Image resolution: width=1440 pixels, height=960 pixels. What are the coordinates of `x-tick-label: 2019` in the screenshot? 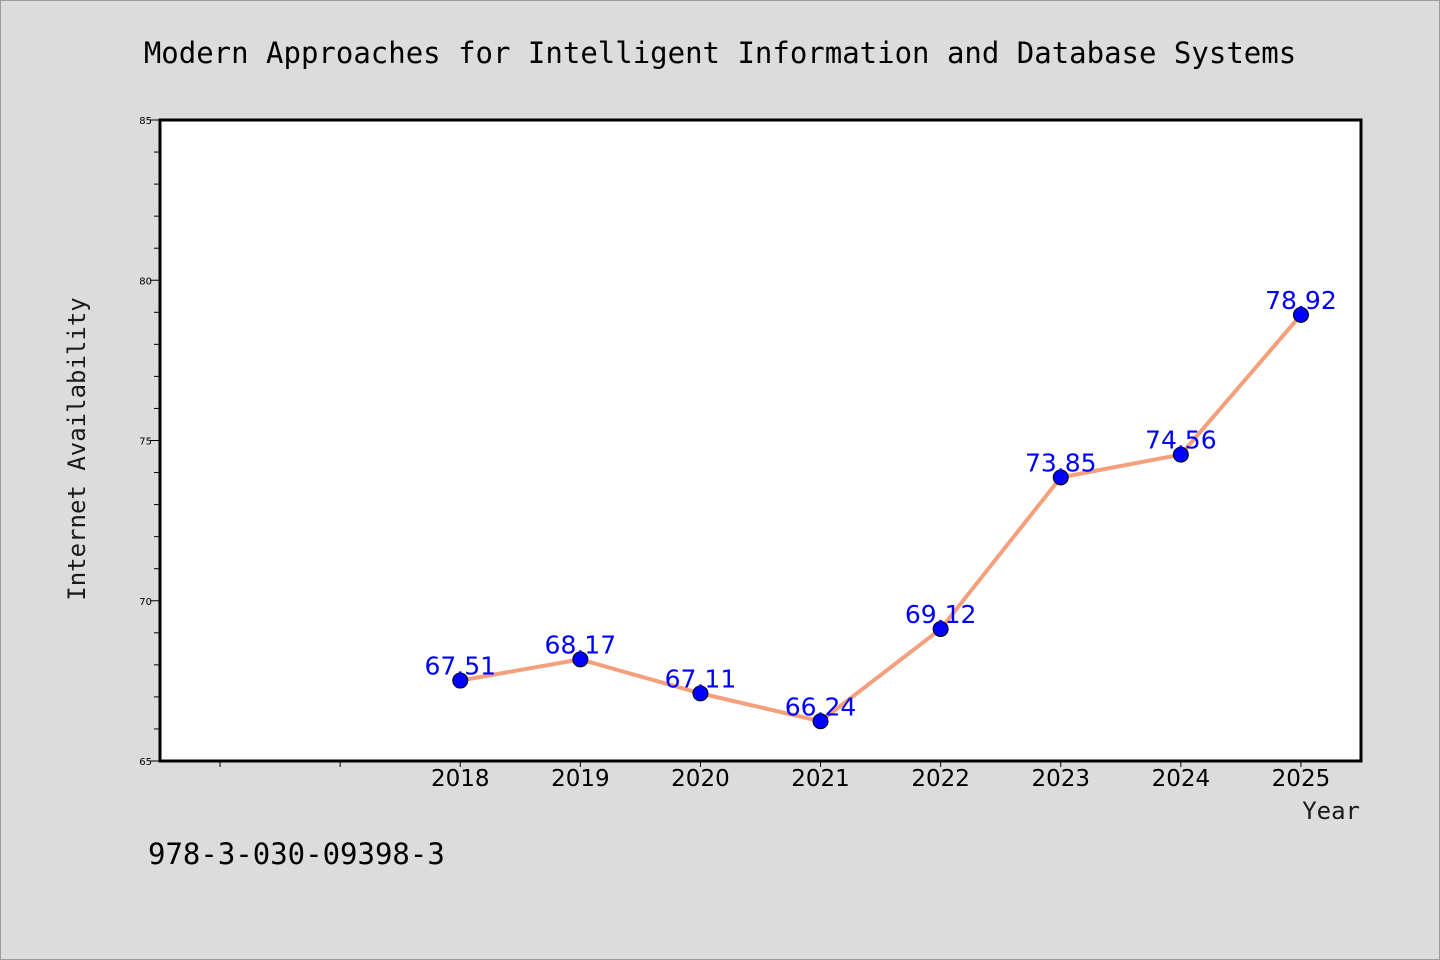 It's located at (580, 779).